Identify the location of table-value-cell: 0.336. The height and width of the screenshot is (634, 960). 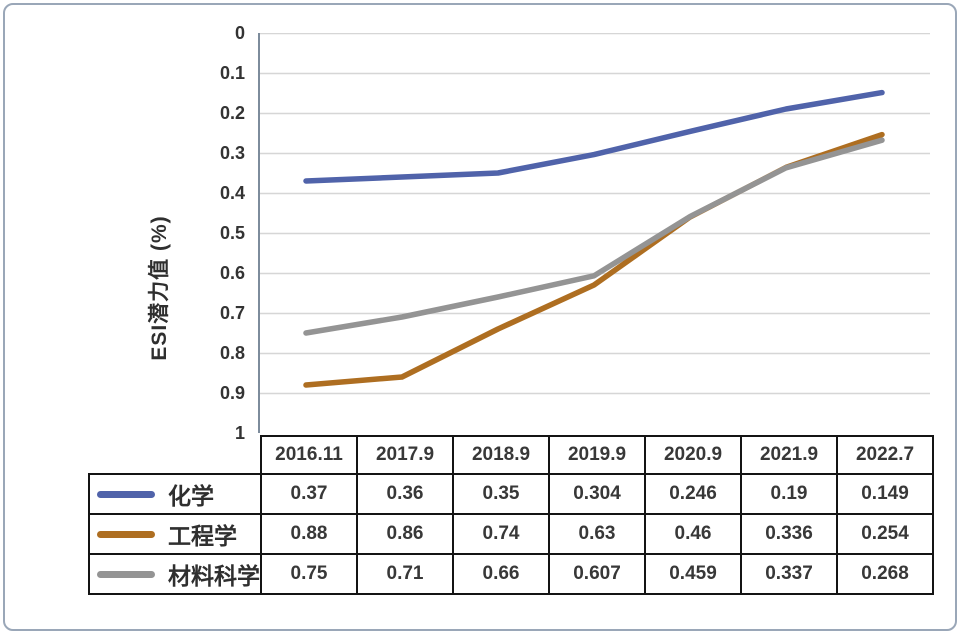
(789, 534).